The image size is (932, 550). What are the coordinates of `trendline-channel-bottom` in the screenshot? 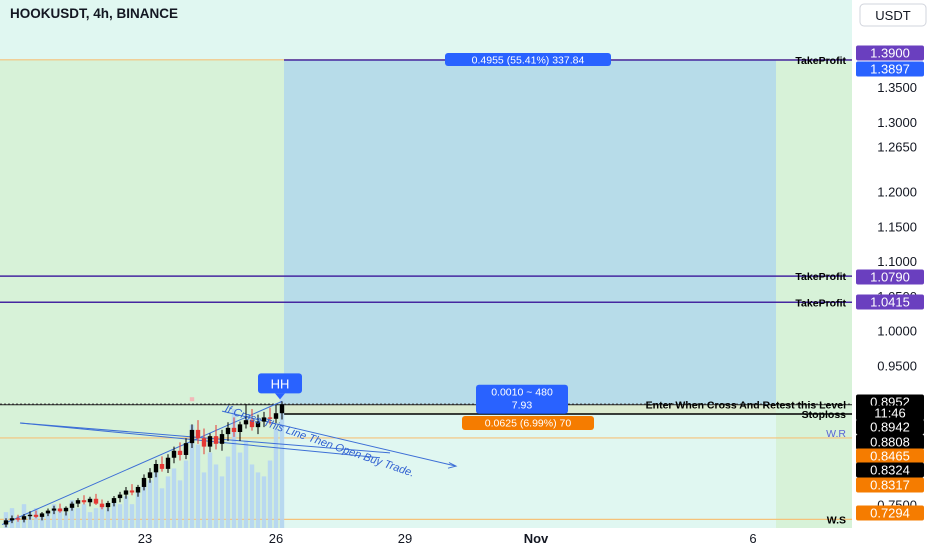 It's located at (200, 440).